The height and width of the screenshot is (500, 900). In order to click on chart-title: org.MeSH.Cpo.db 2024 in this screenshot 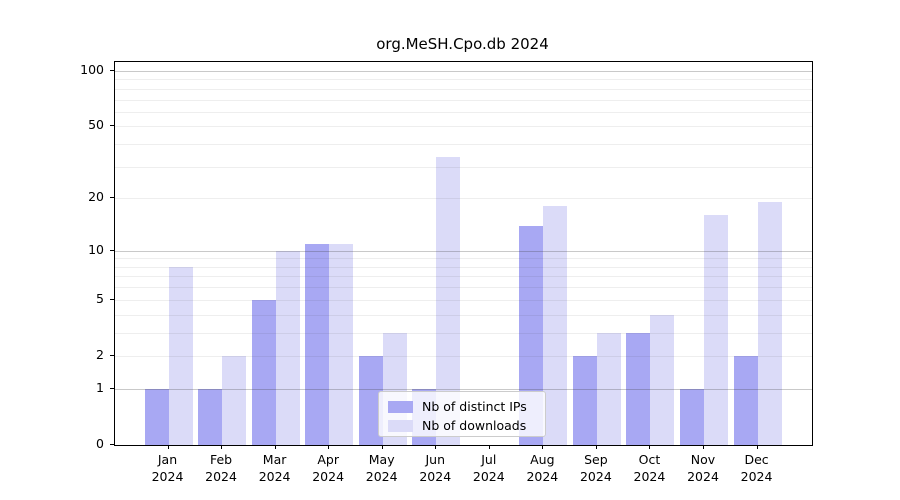, I will do `click(462, 44)`.